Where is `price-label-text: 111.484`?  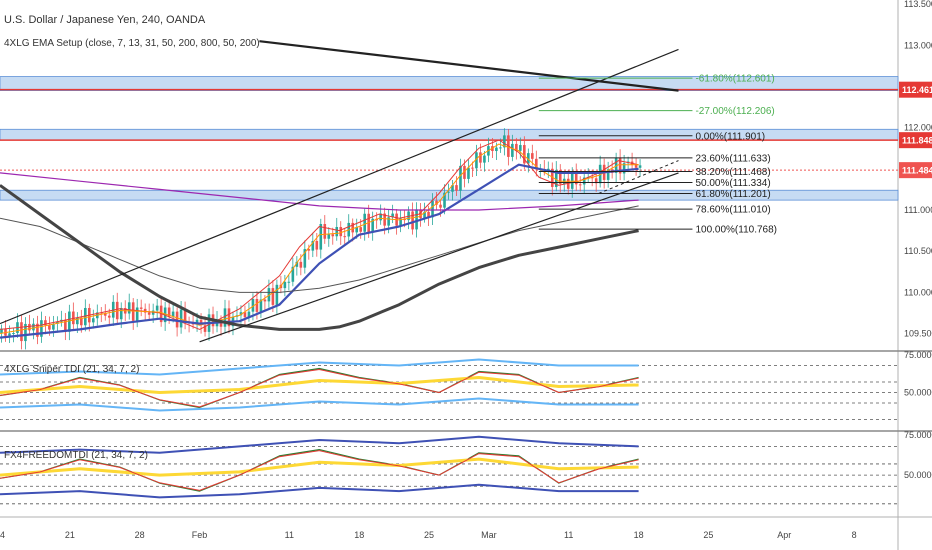 price-label-text: 111.484 is located at coordinates (917, 171).